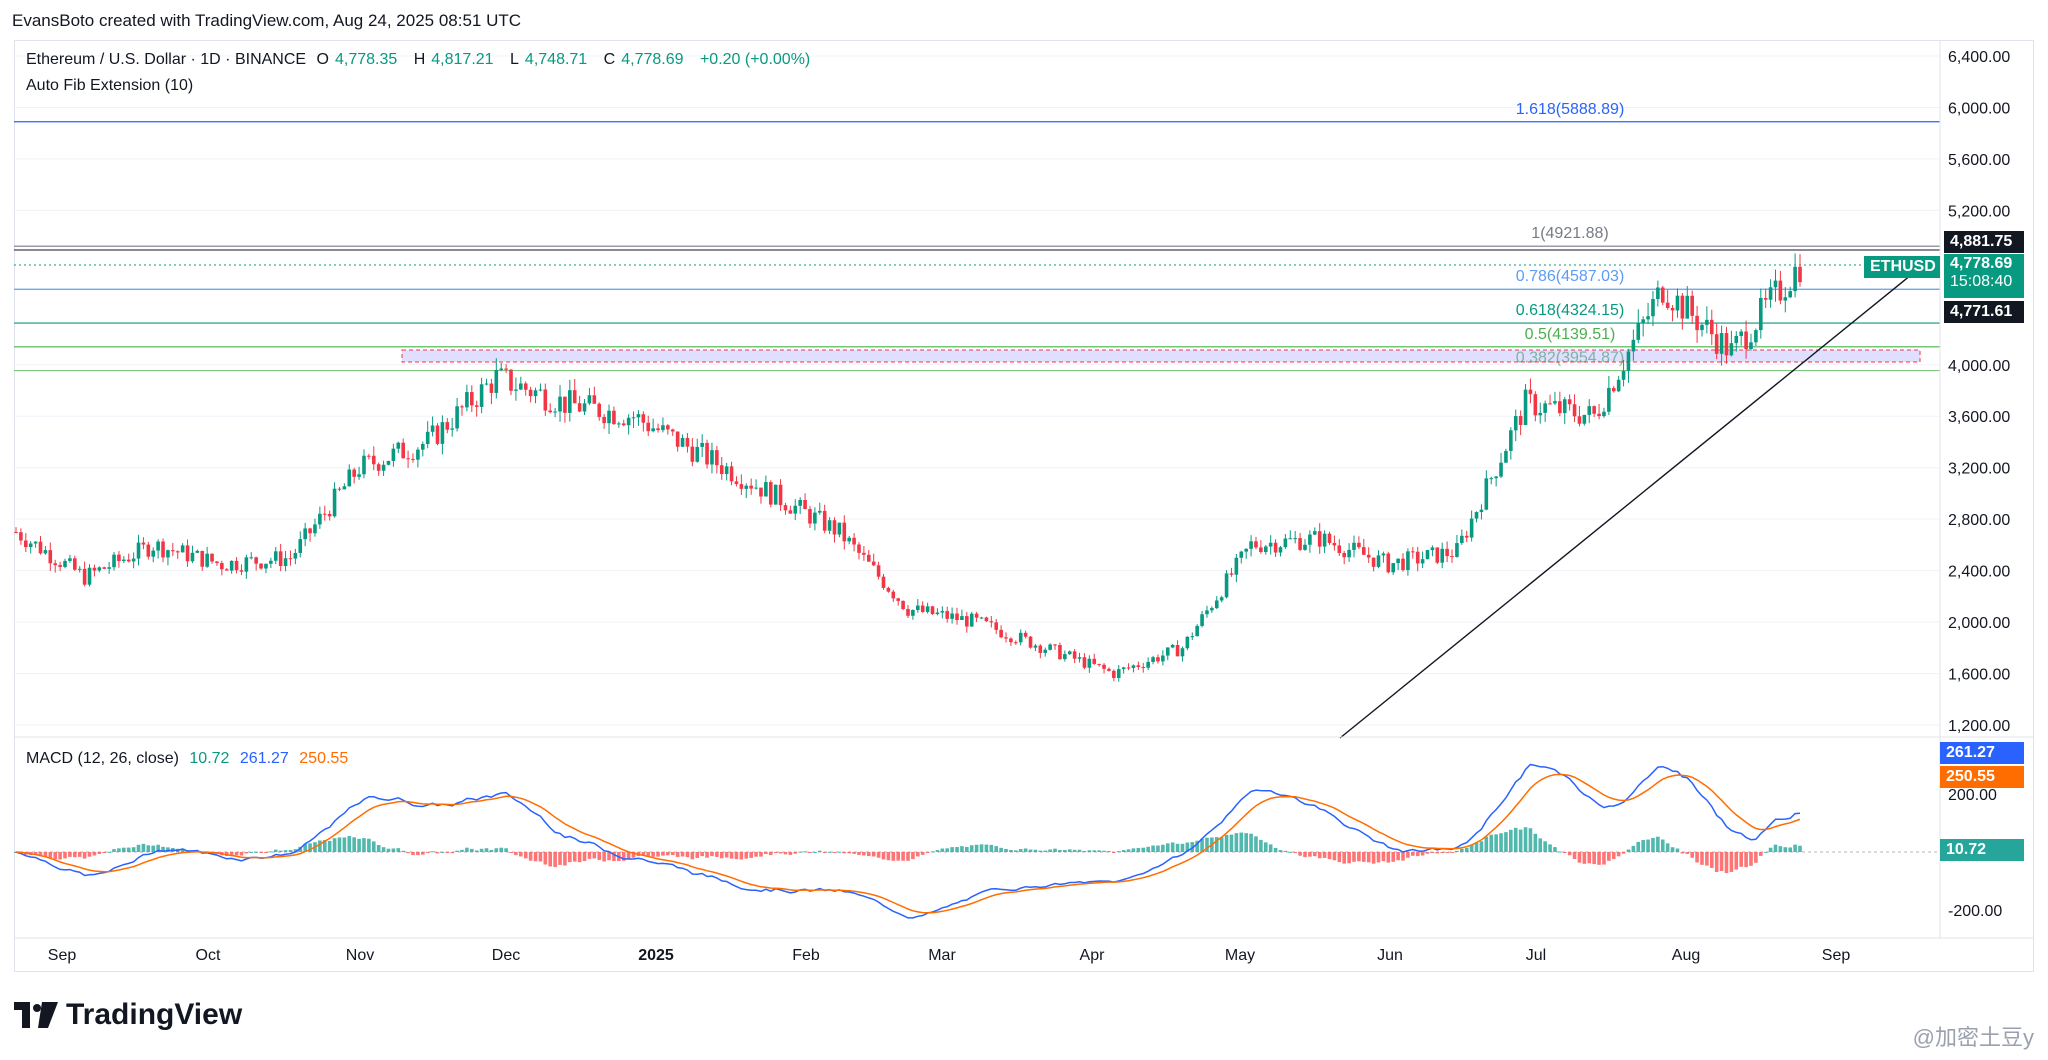 Image resolution: width=2048 pixels, height=1060 pixels. What do you see at coordinates (190, 759) in the screenshot?
I see `macd-legend: MACD (12, 26, close) 10.72 261.27 250.55` at bounding box center [190, 759].